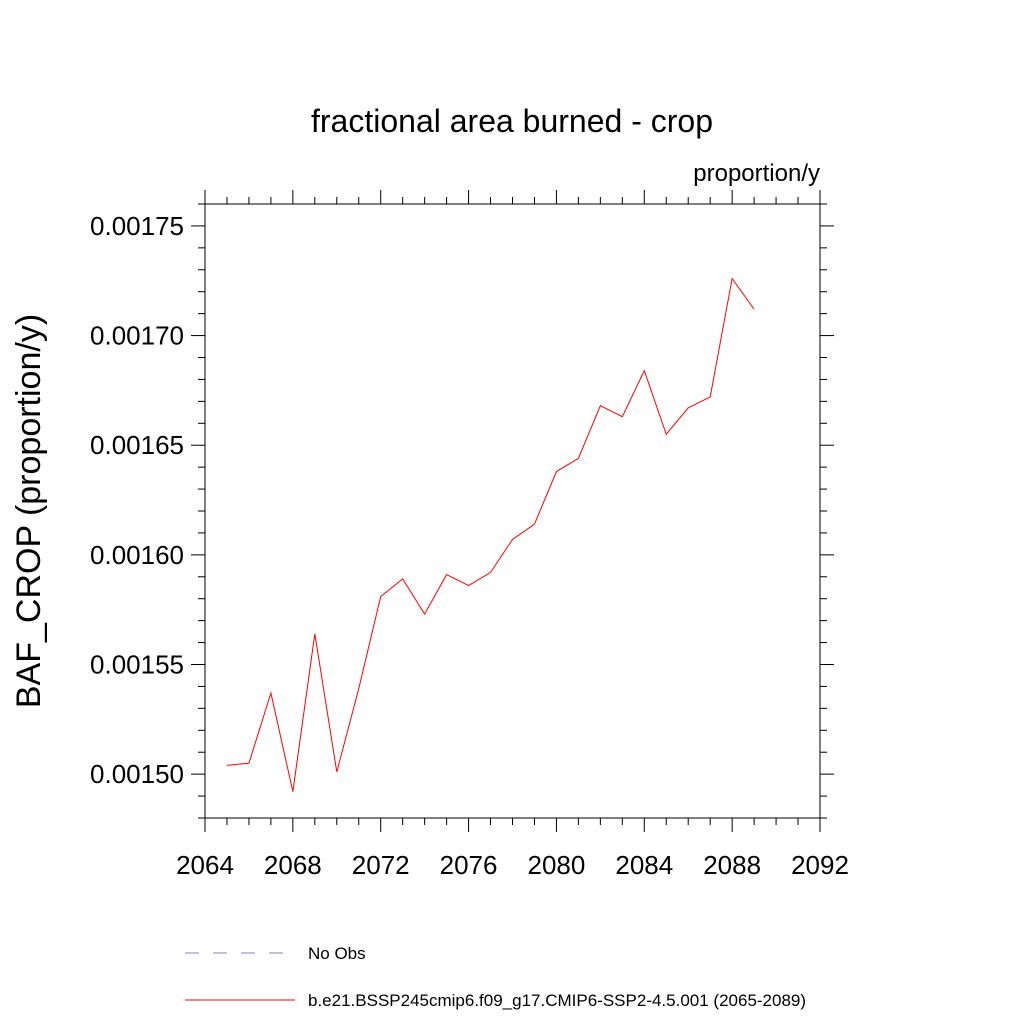  What do you see at coordinates (137, 445) in the screenshot?
I see `y-tick-label: 0.00165` at bounding box center [137, 445].